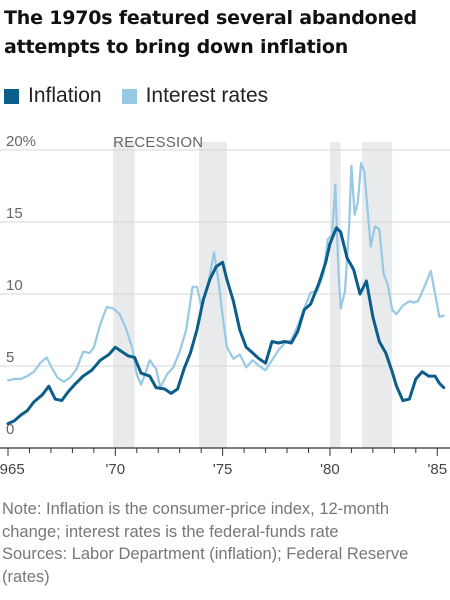 This screenshot has height=600, width=450. I want to click on y-tick-label: 10, so click(14, 285).